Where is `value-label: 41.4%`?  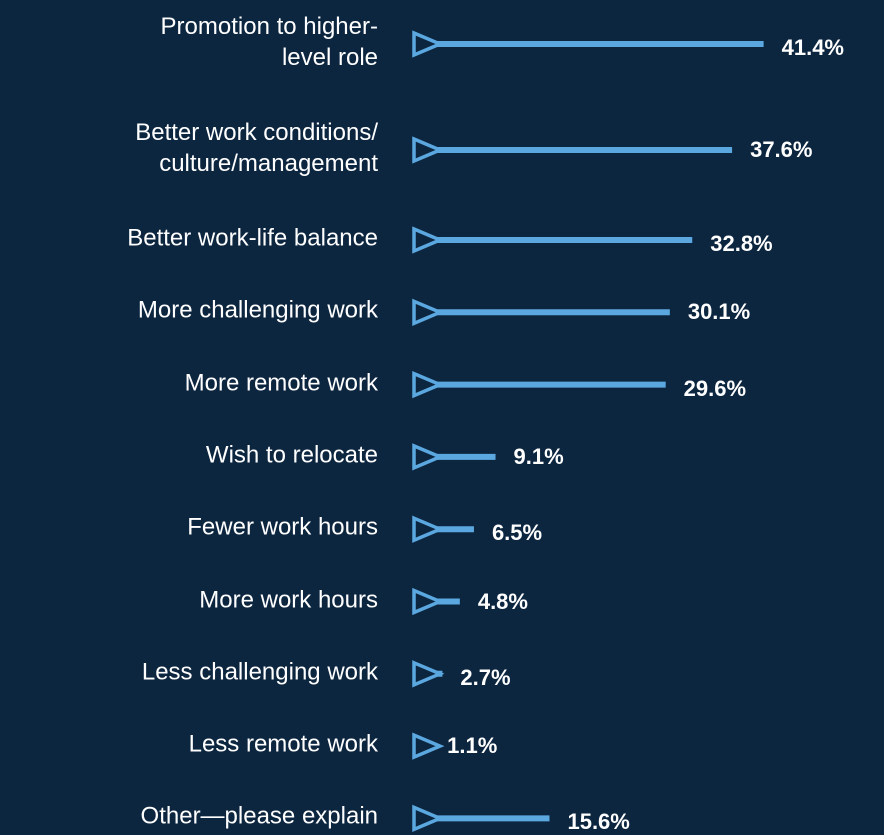
value-label: 41.4% is located at coordinates (812, 47).